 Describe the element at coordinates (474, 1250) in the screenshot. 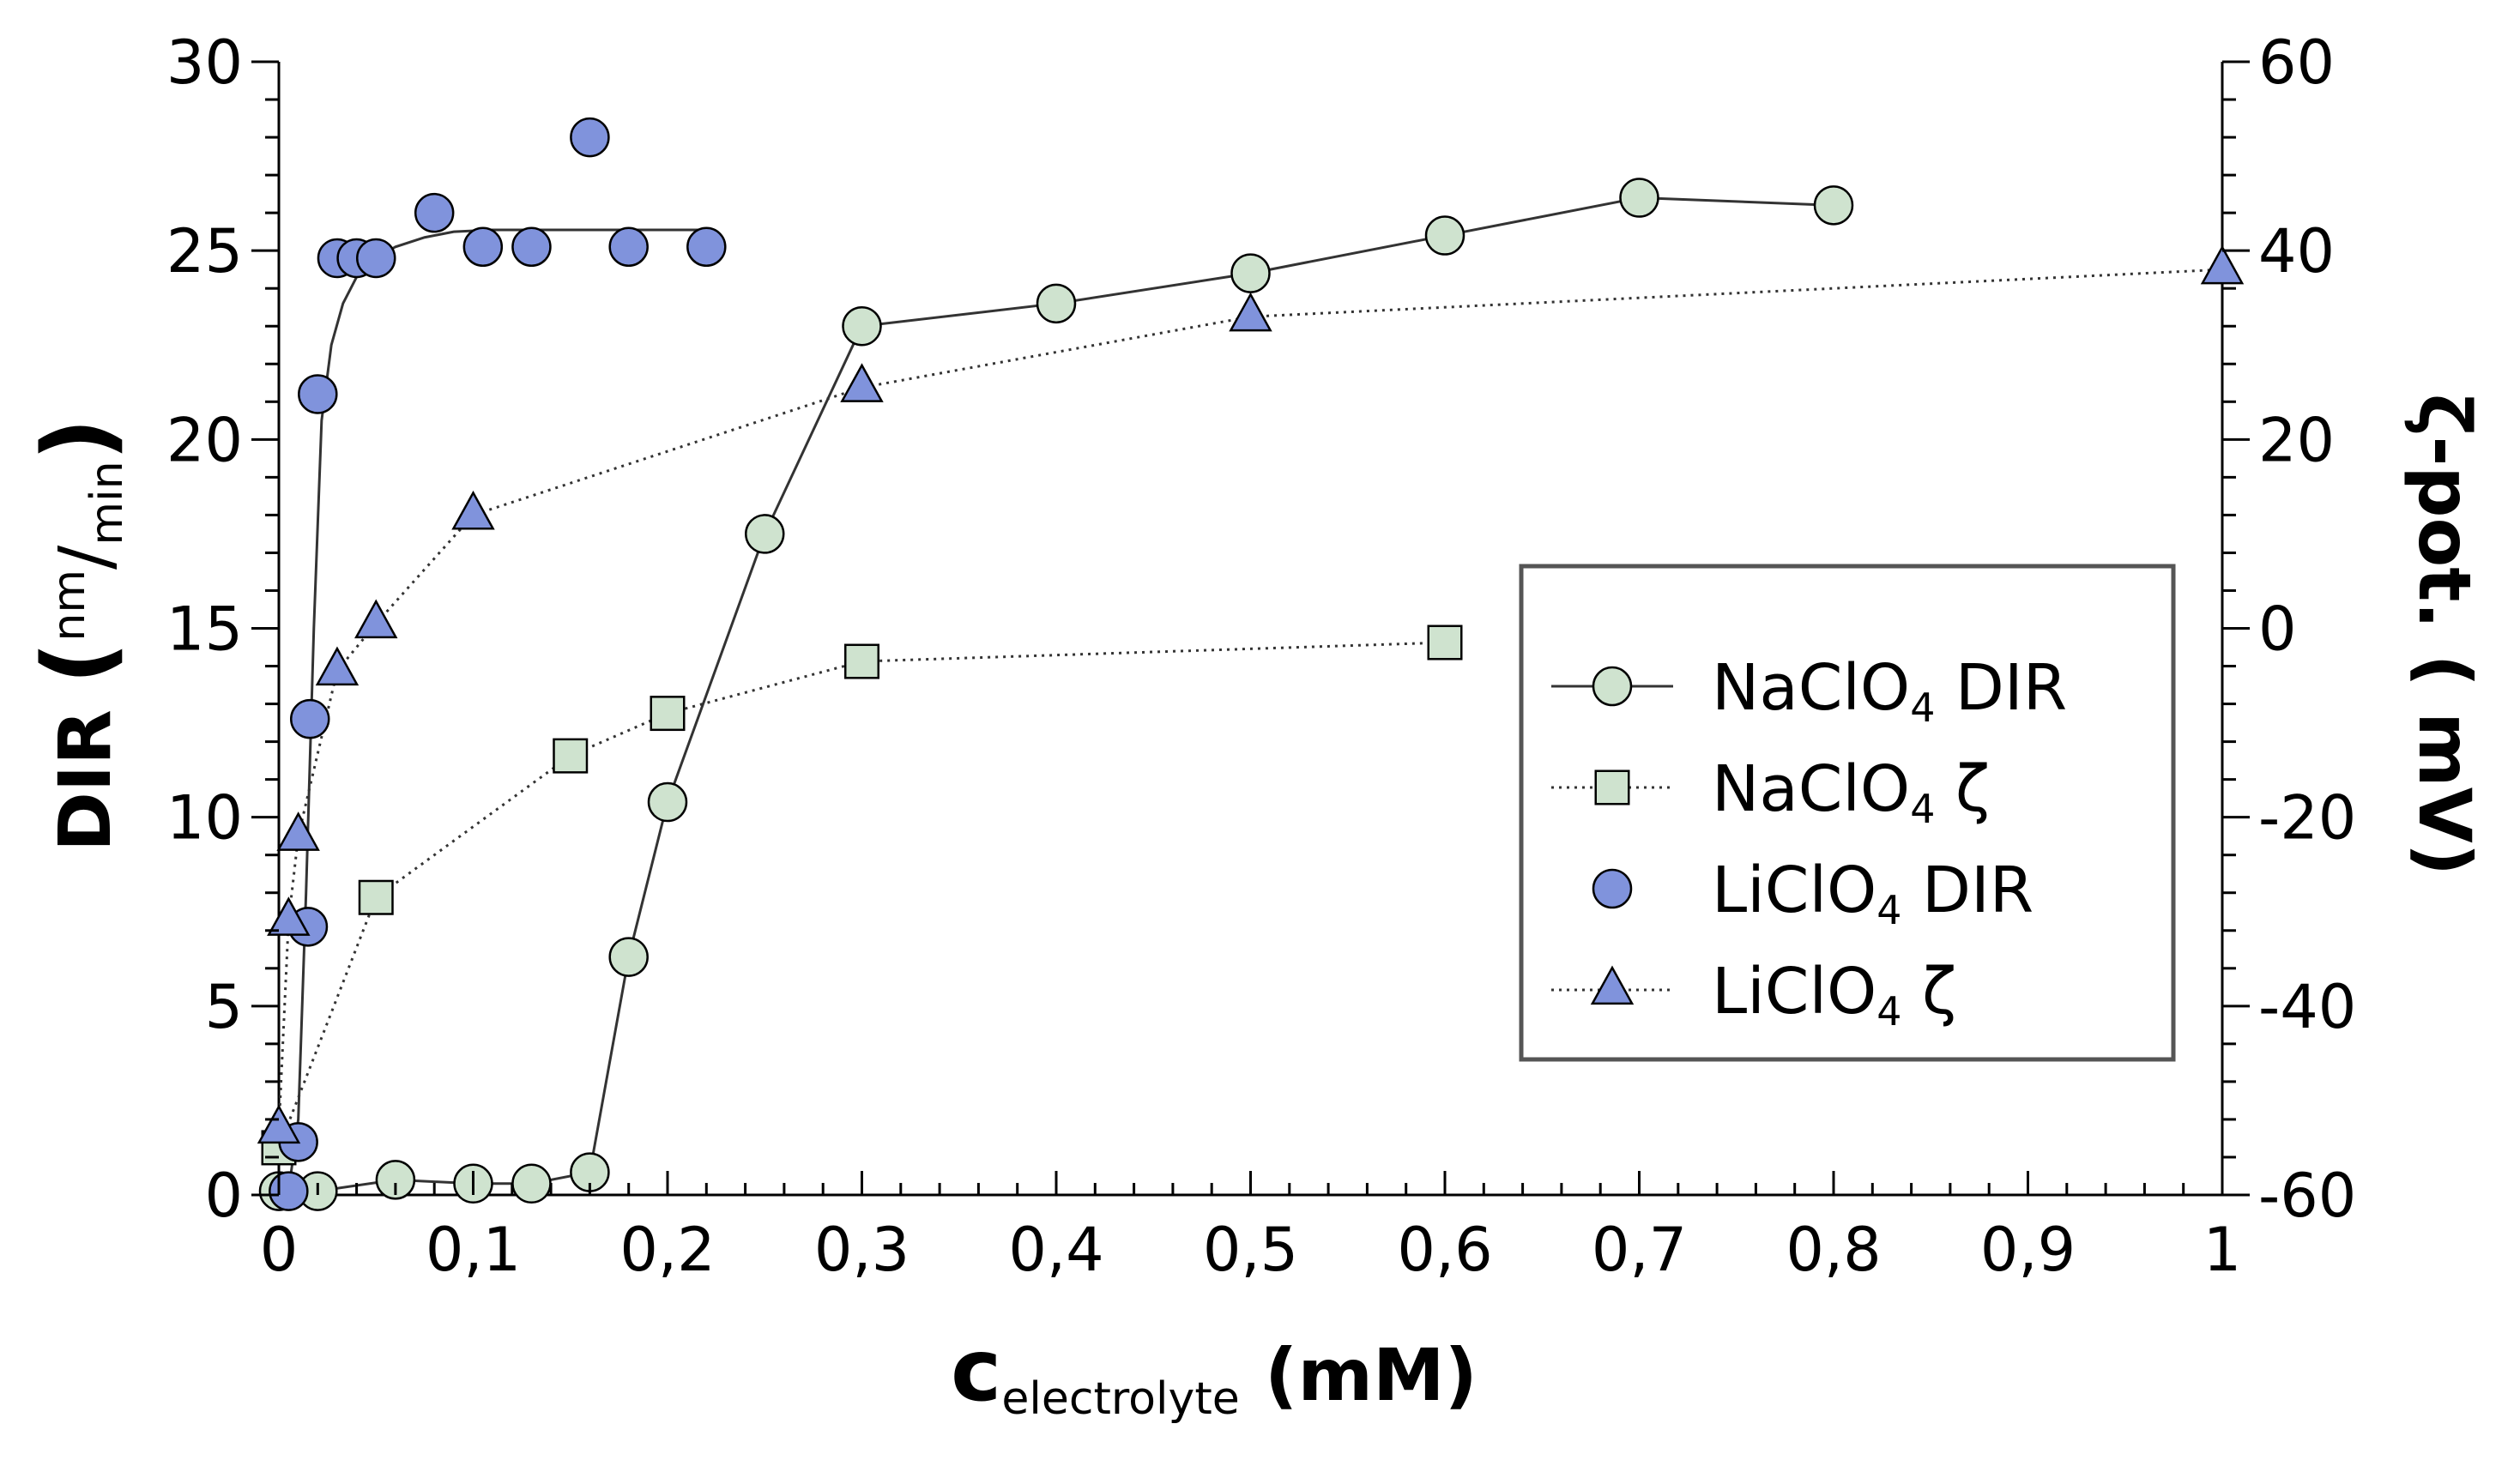

I see `x-tick-label: 0,1` at that location.